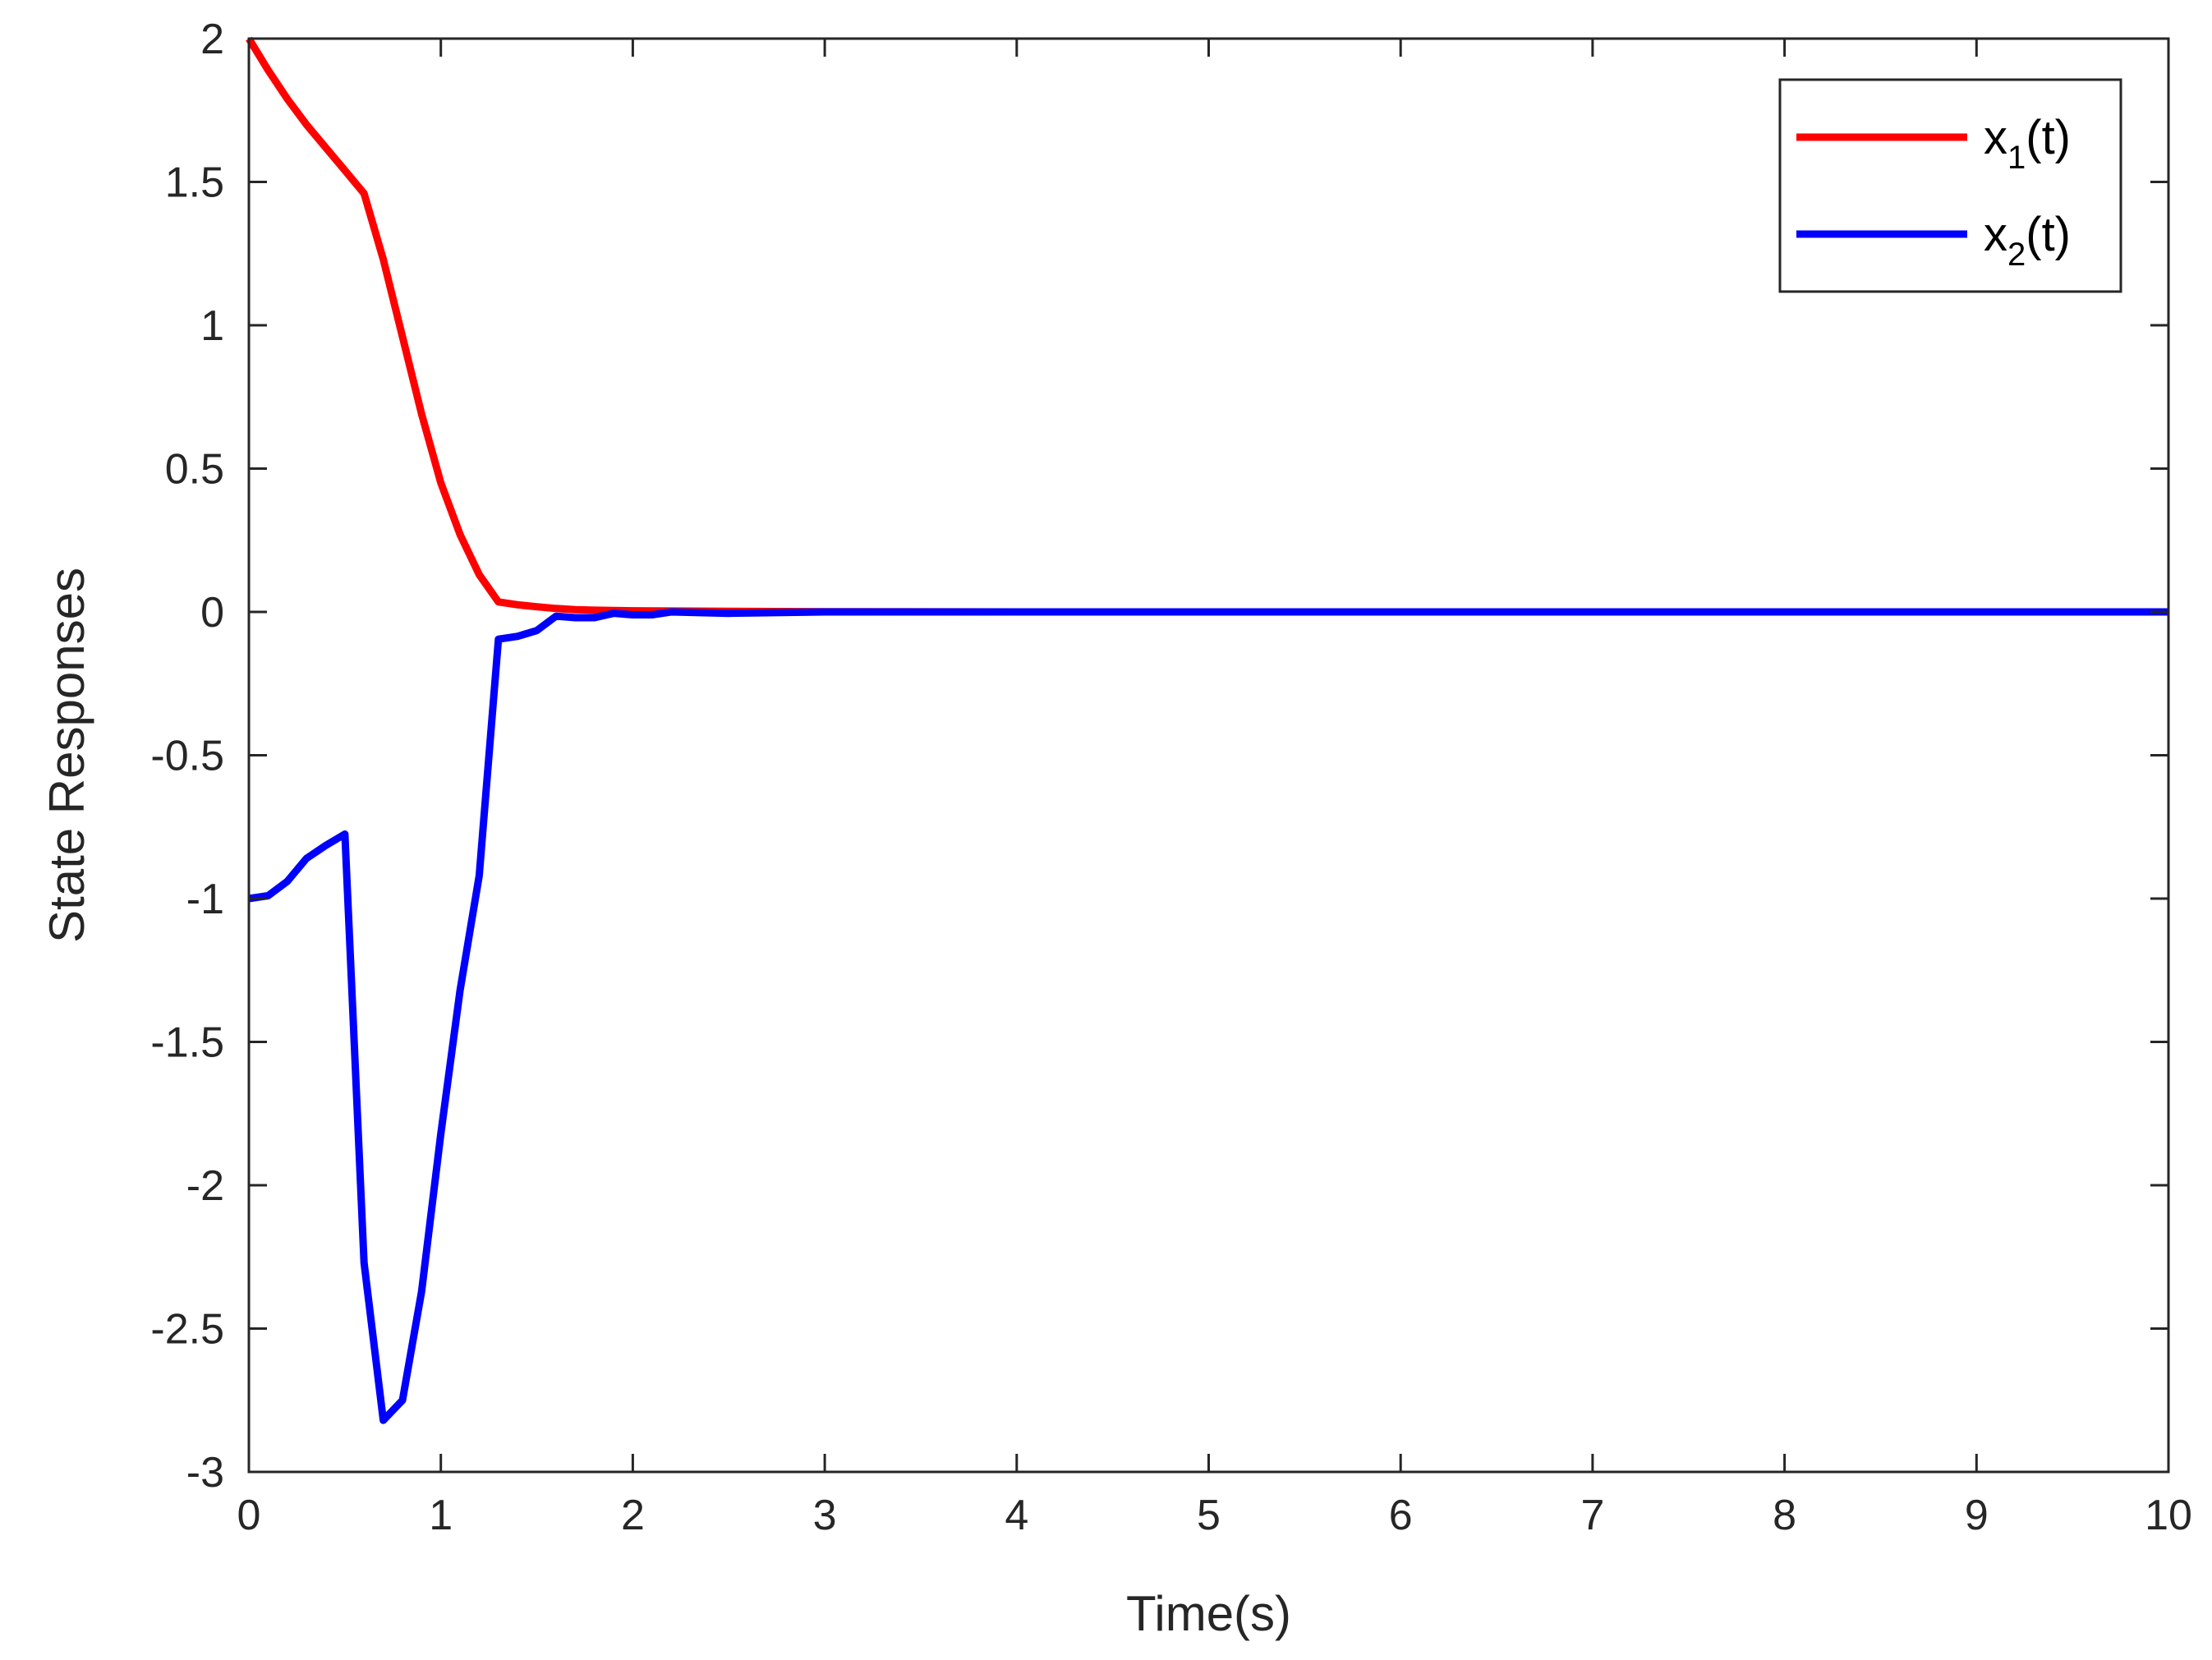  I want to click on x-tick-label: 0, so click(249, 1515).